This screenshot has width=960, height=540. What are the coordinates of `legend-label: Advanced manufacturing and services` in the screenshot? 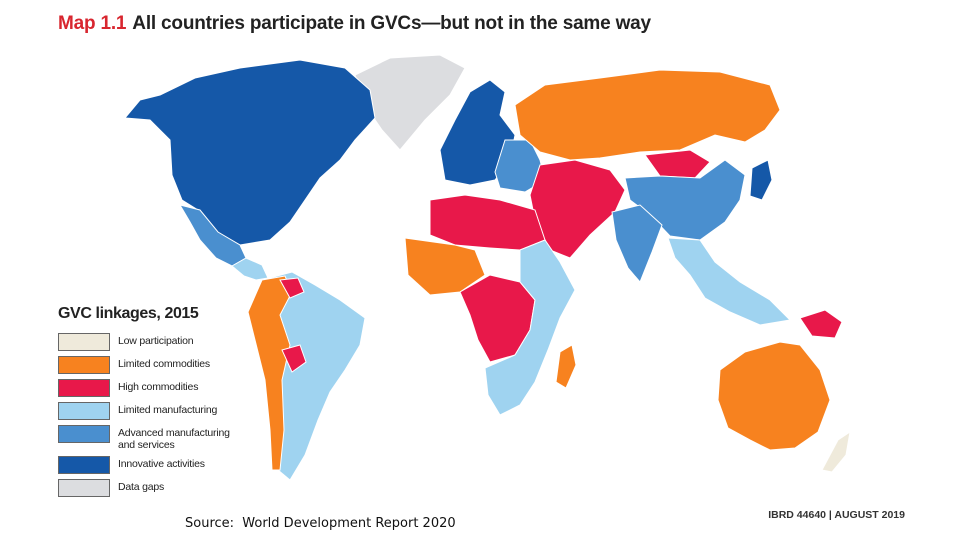 It's located at (174, 439).